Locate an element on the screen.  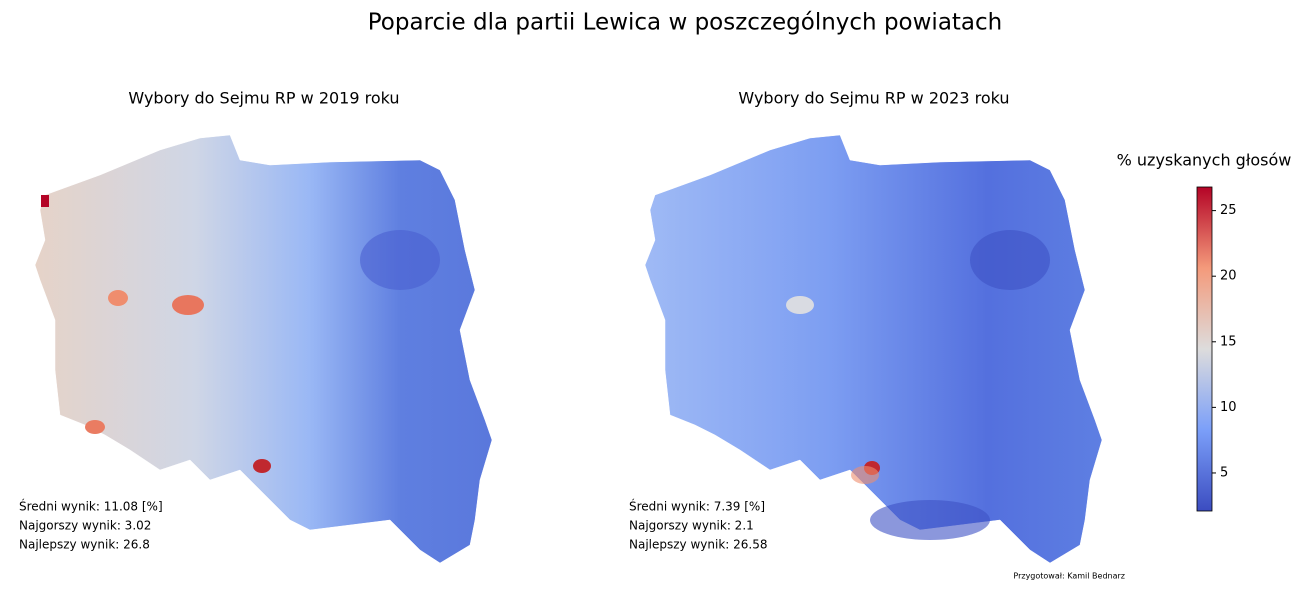
map-subtitle: Wybory do Sejmu RP w 2019 roku is located at coordinates (263, 98).